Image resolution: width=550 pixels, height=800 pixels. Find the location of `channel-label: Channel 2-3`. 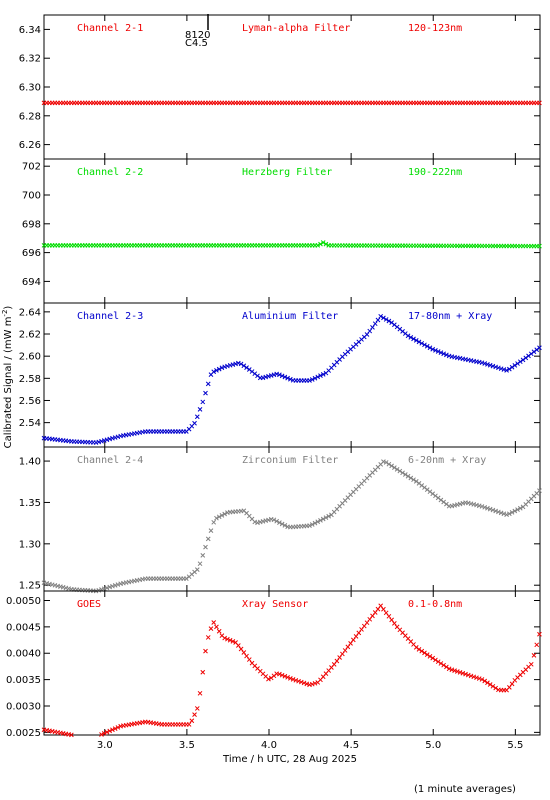

channel-label: Channel 2-3 is located at coordinates (110, 316).